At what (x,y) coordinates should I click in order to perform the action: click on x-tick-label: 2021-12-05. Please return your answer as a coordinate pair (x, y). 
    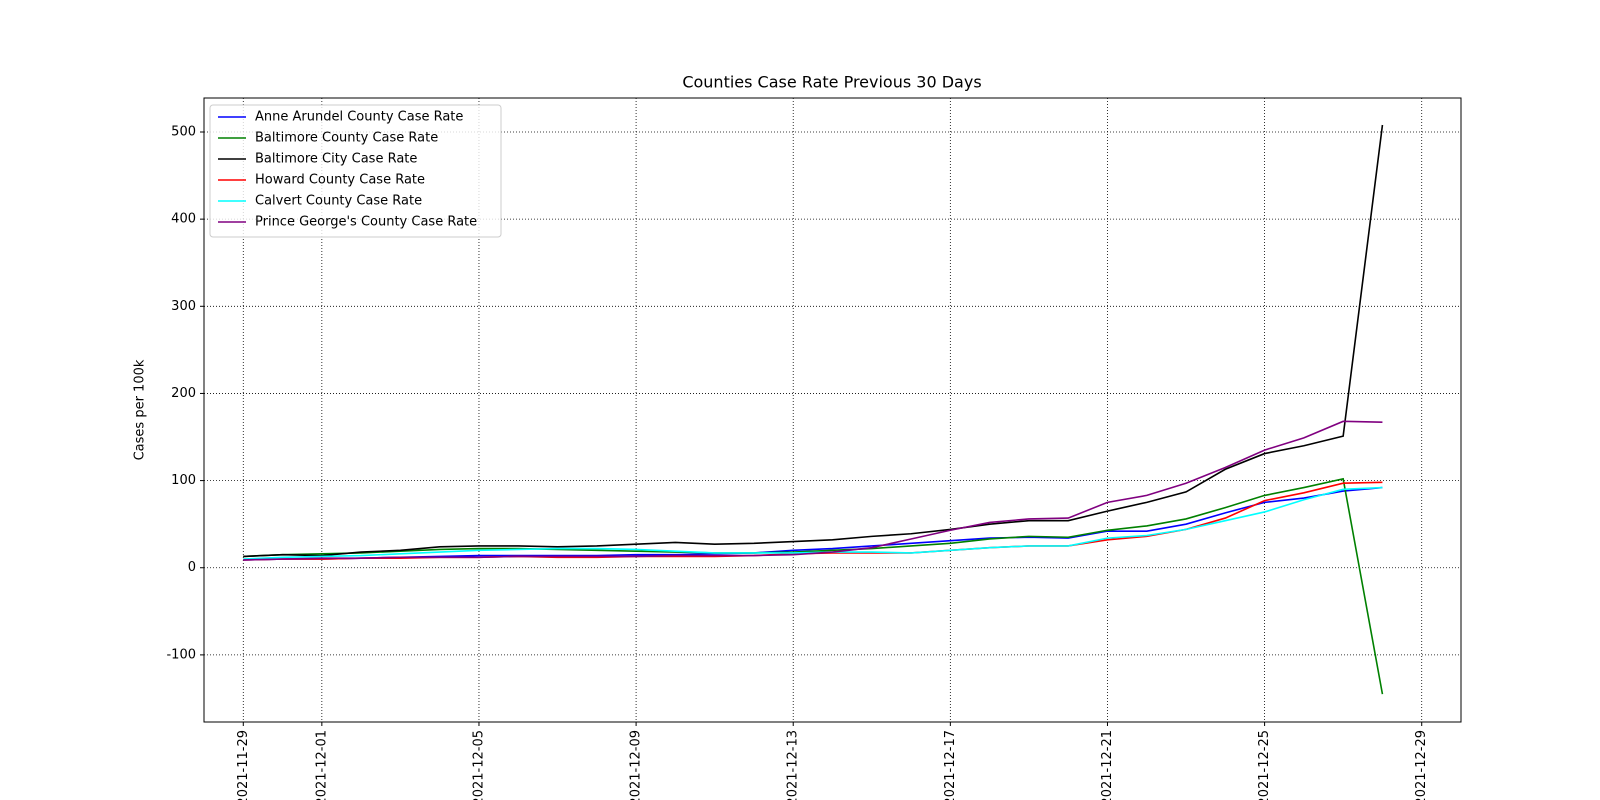
    Looking at the image, I should click on (478, 765).